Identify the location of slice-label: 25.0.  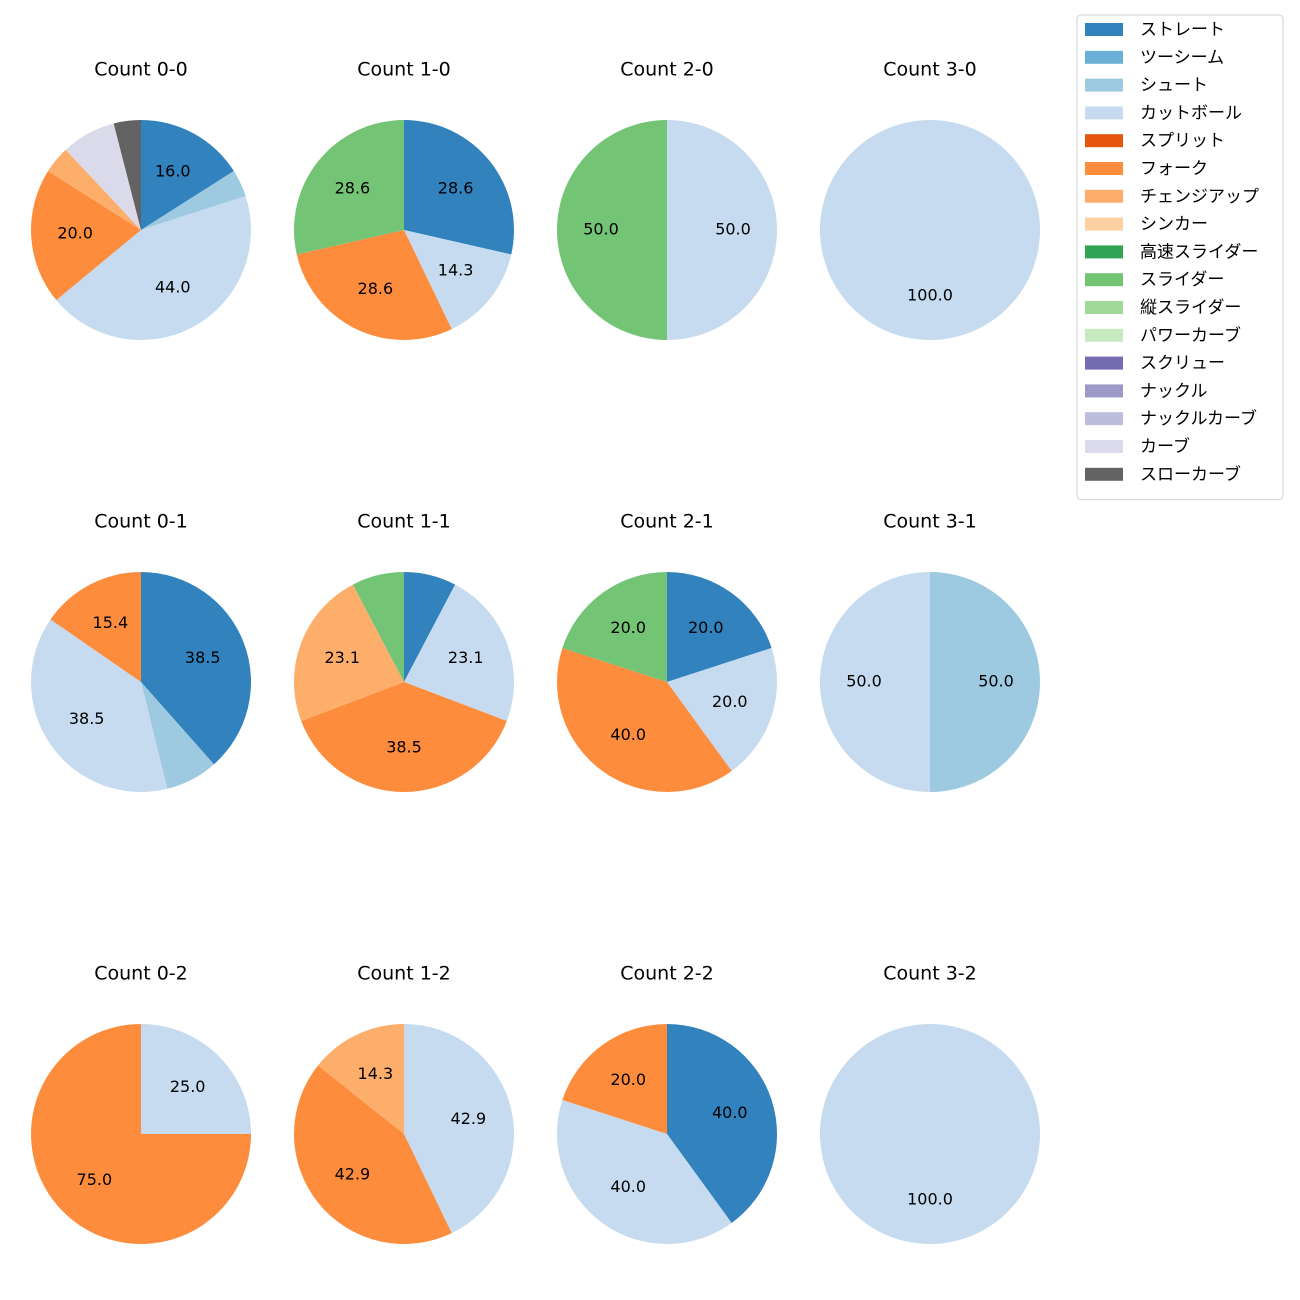
(188, 1086).